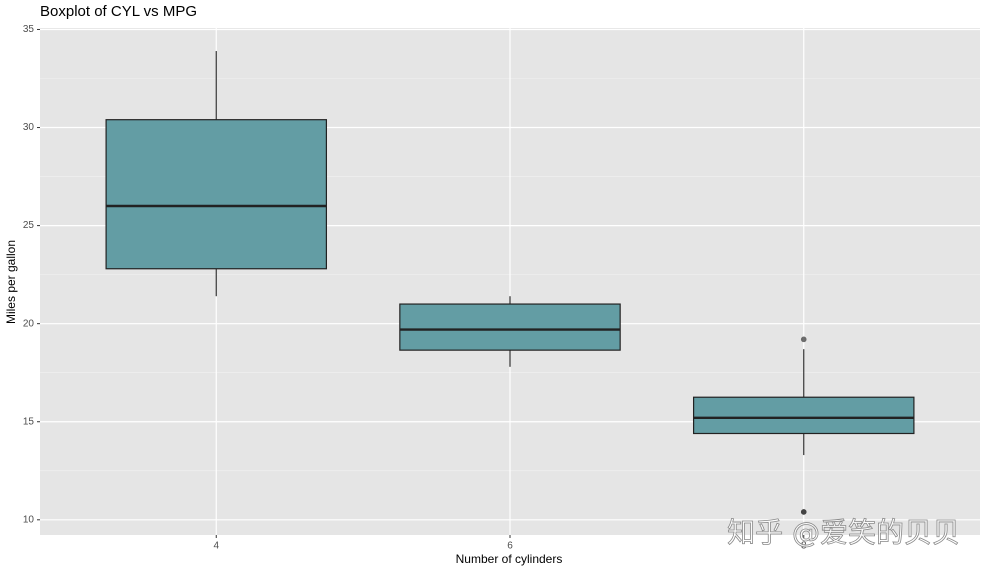 This screenshot has width=986, height=573. What do you see at coordinates (29, 519) in the screenshot?
I see `y-tick-label: 10` at bounding box center [29, 519].